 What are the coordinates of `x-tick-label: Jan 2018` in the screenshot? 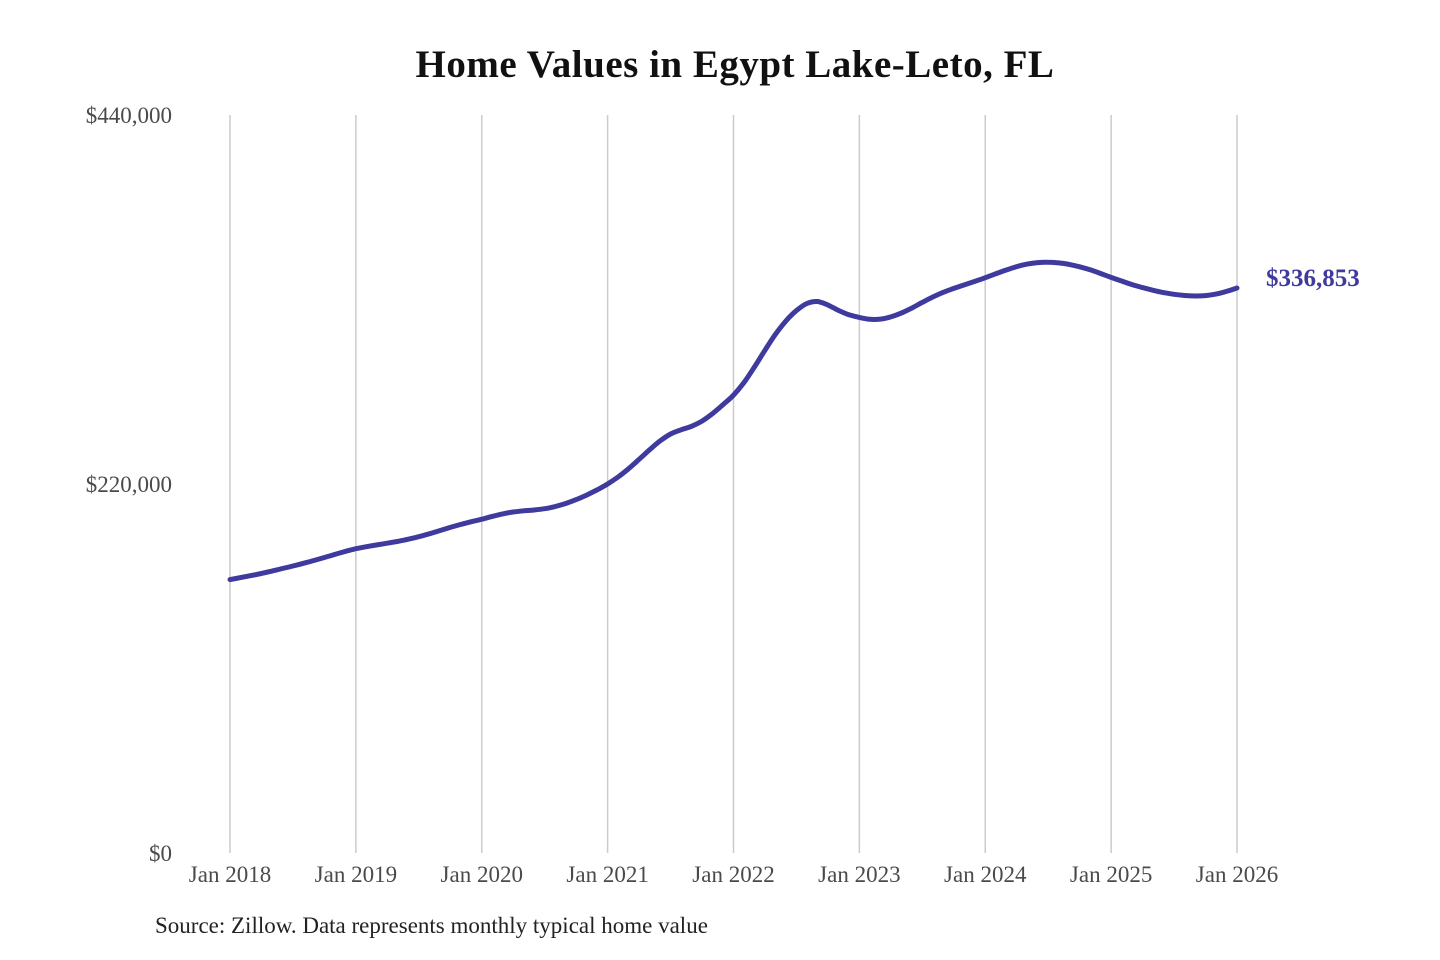 It's located at (230, 874).